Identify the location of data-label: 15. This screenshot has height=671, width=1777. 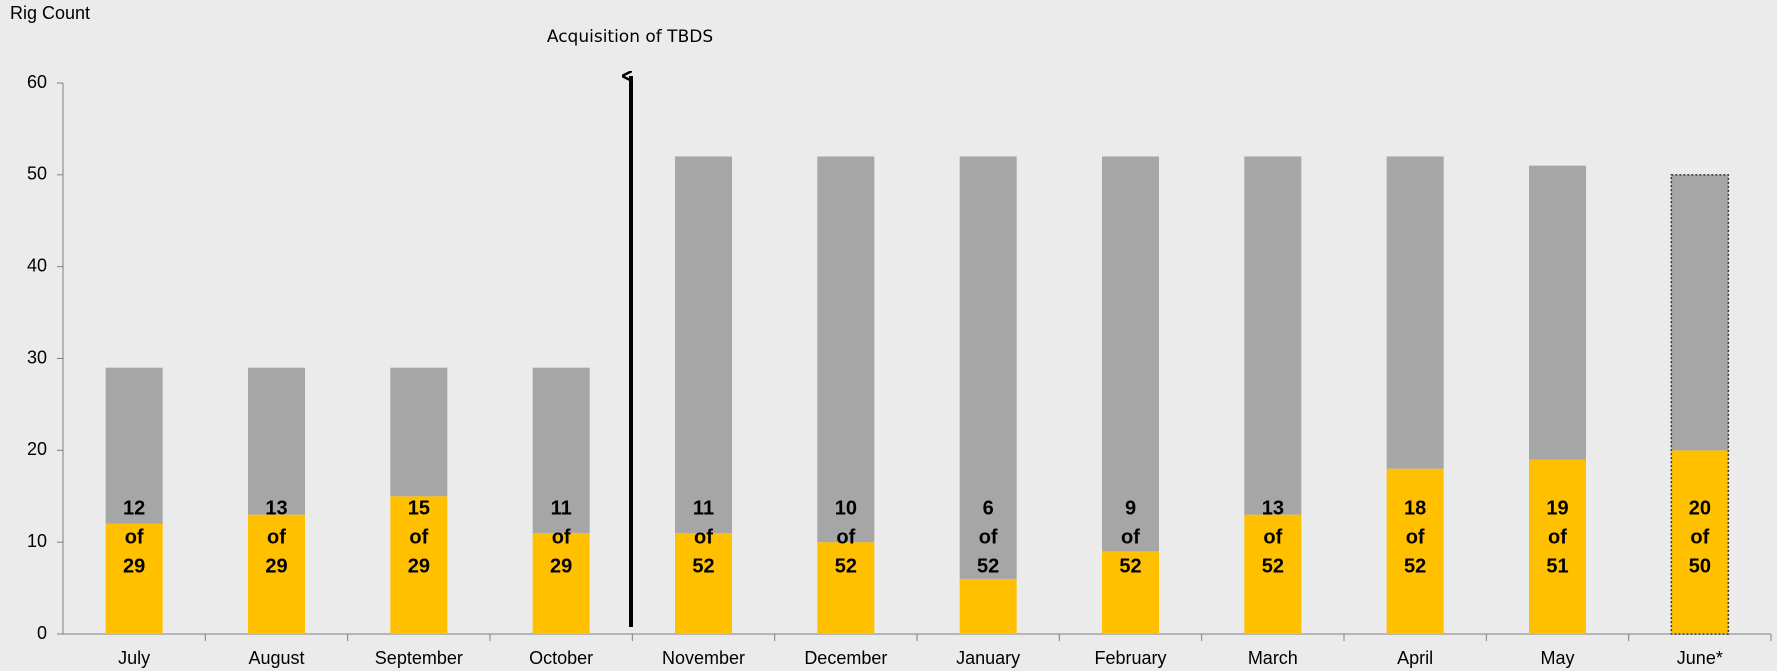
(419, 508).